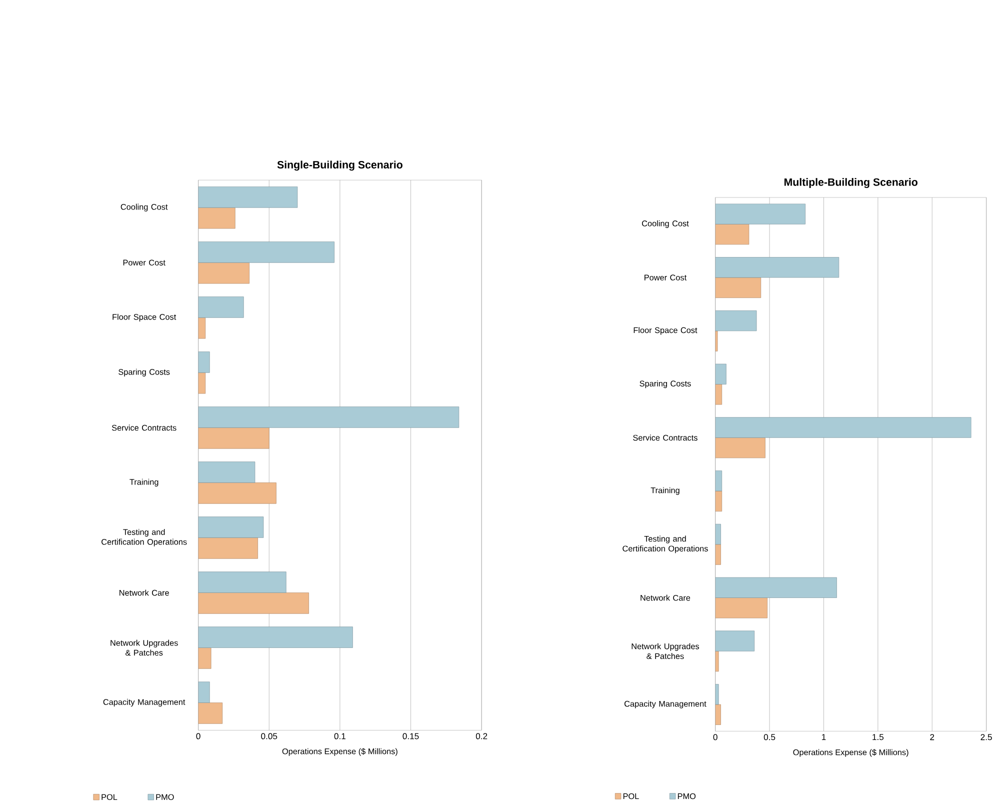 This screenshot has height=804, width=995. I want to click on x-tick-label: 0.15, so click(410, 736).